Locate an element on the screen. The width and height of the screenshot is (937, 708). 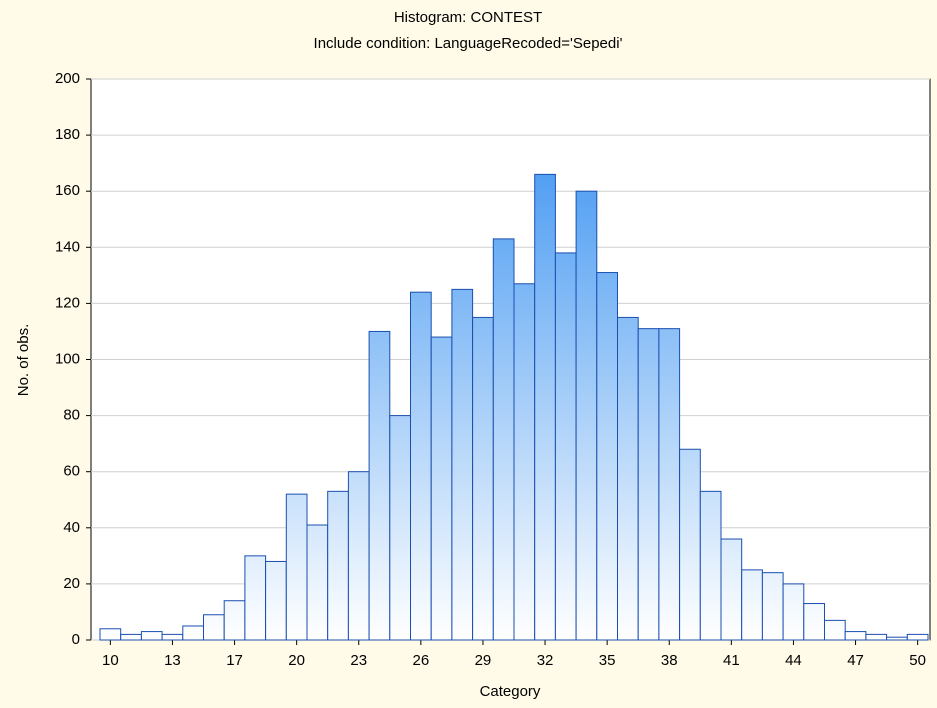
chart-title: Histogram: CONTEST is located at coordinates (468, 17).